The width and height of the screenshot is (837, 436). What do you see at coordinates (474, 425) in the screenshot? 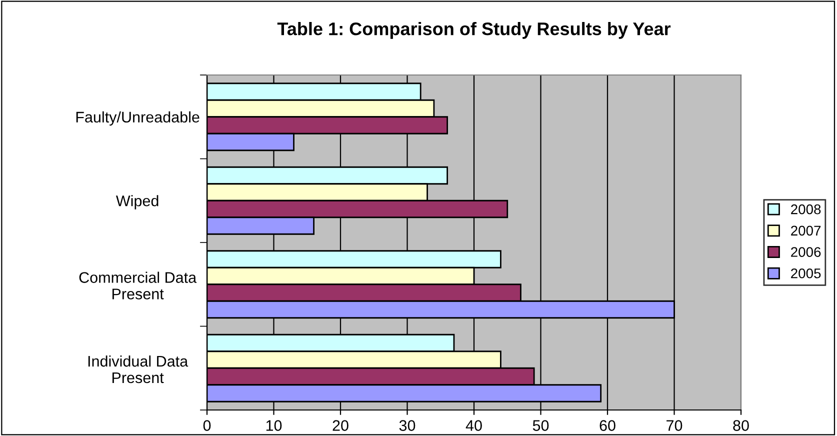
I see `x-tick-label: 40` at bounding box center [474, 425].